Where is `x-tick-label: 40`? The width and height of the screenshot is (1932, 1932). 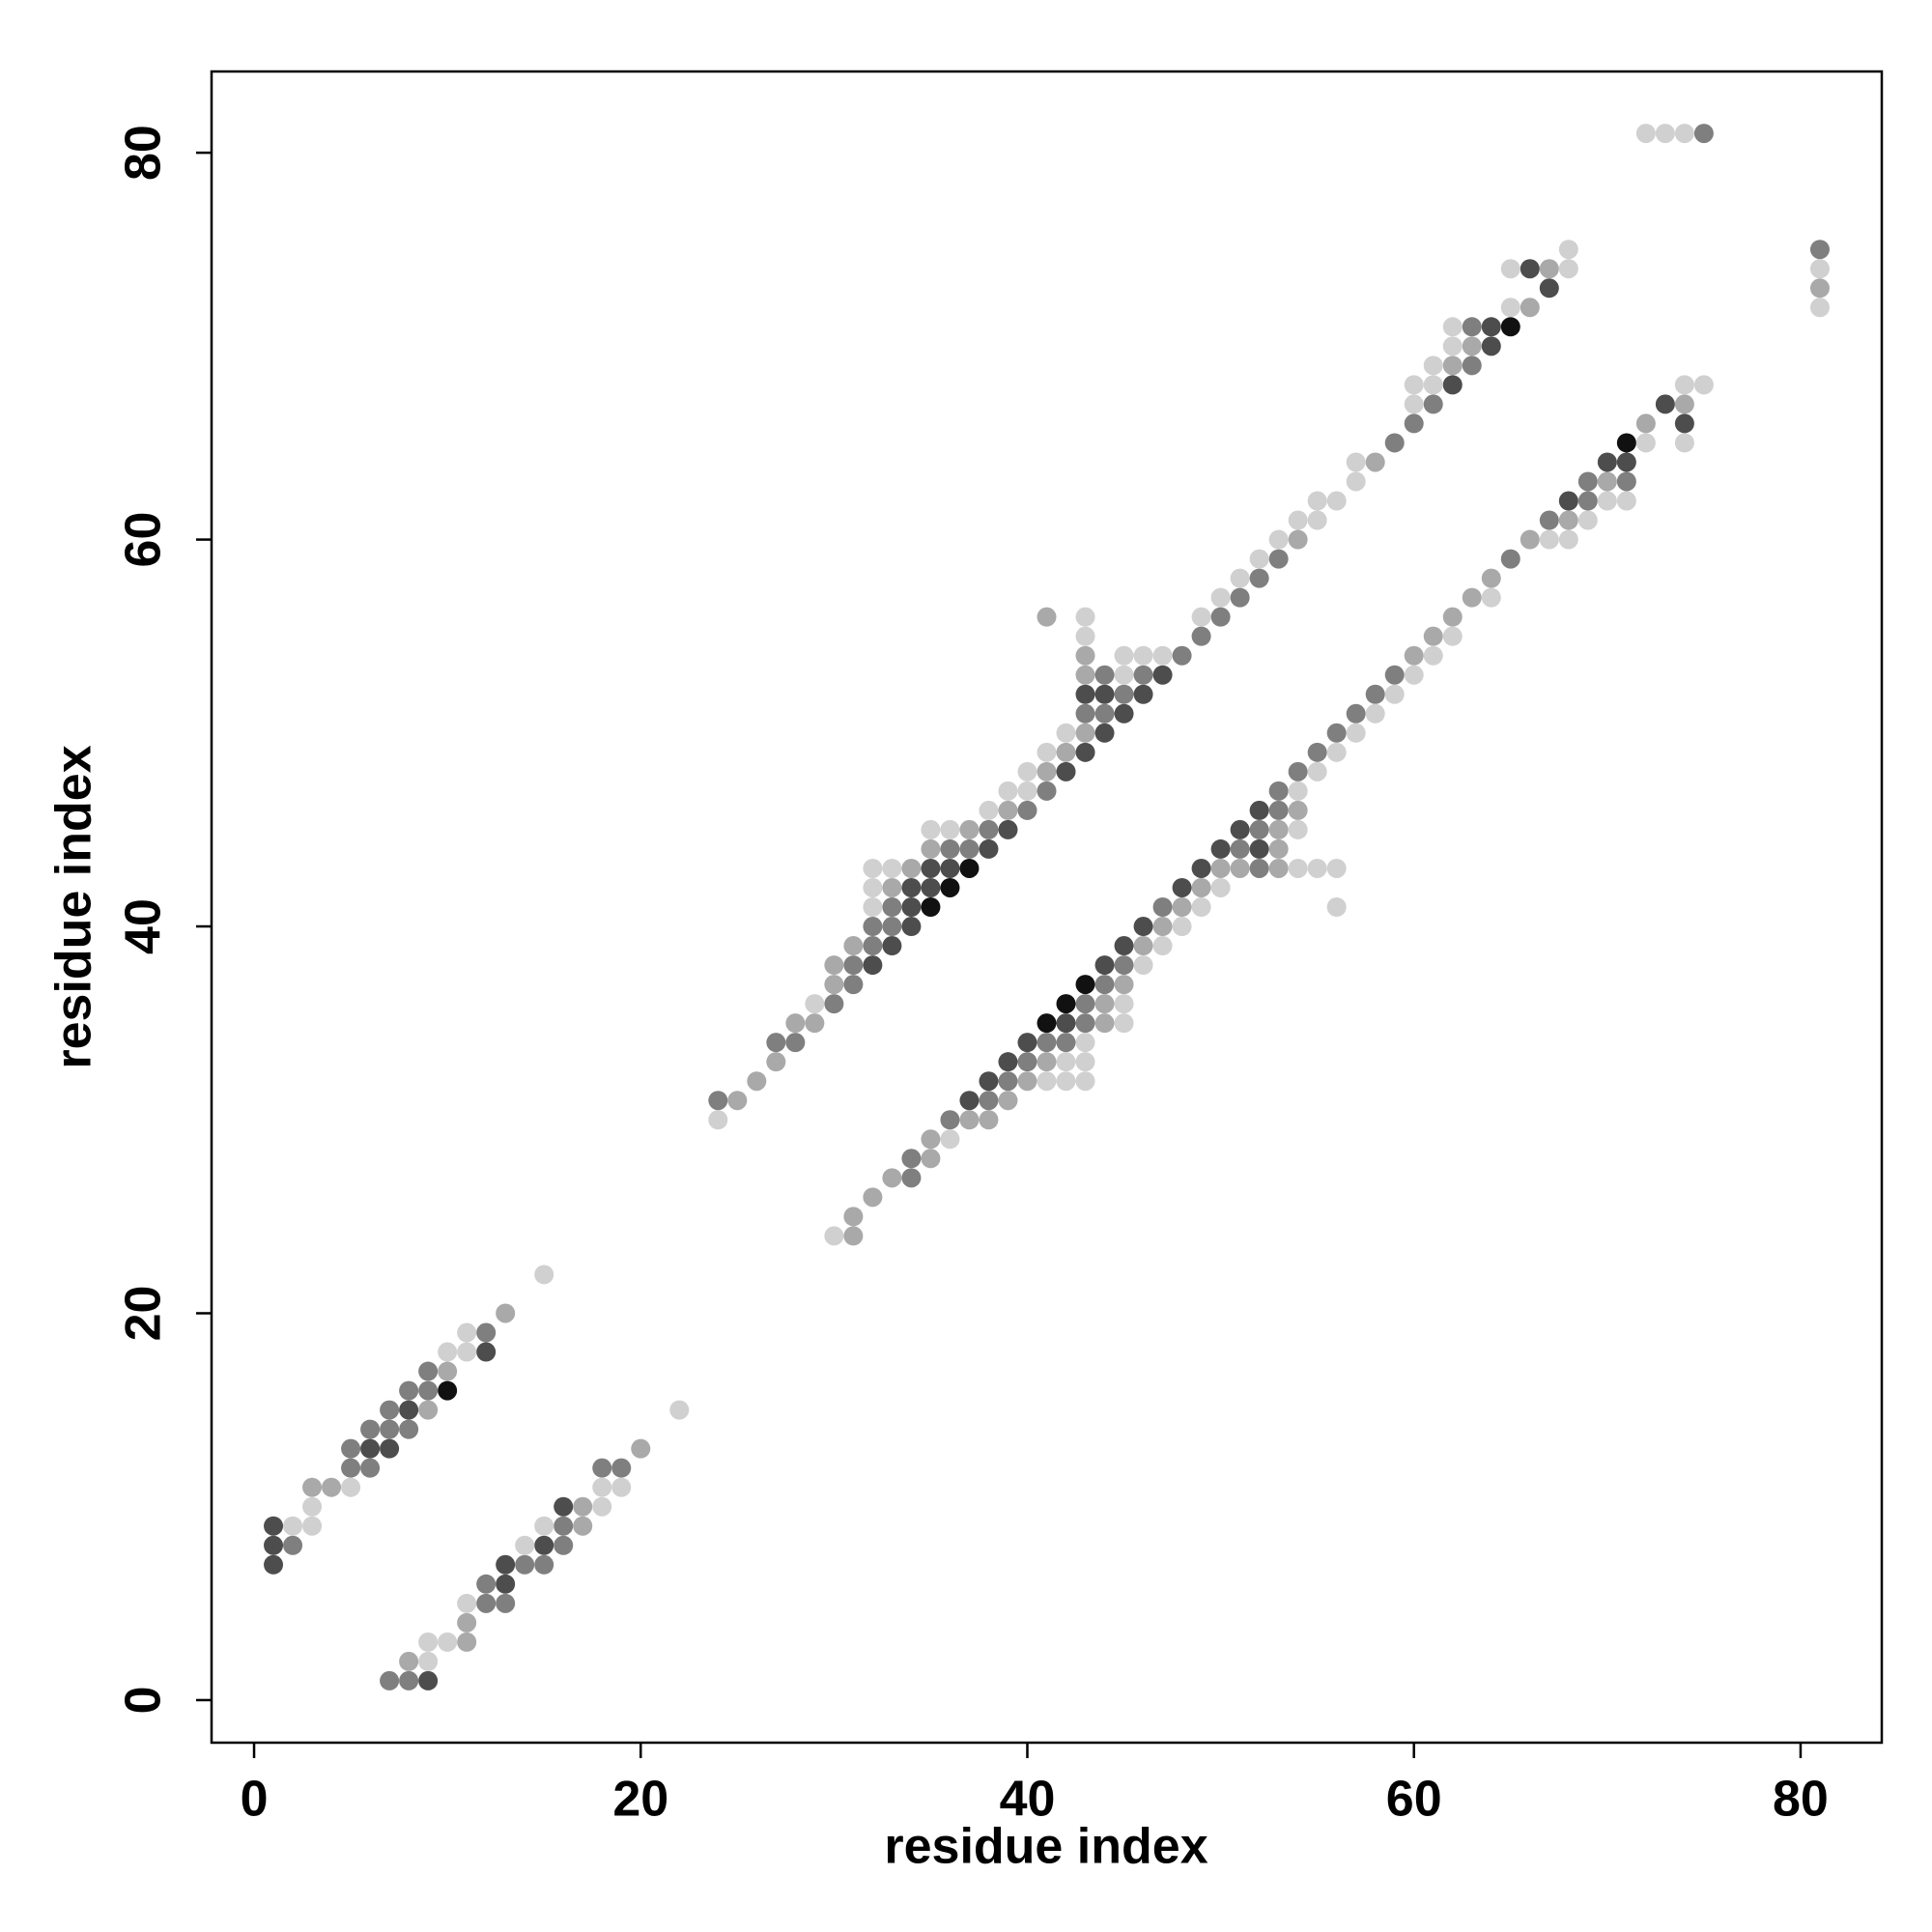 x-tick-label: 40 is located at coordinates (1028, 1800).